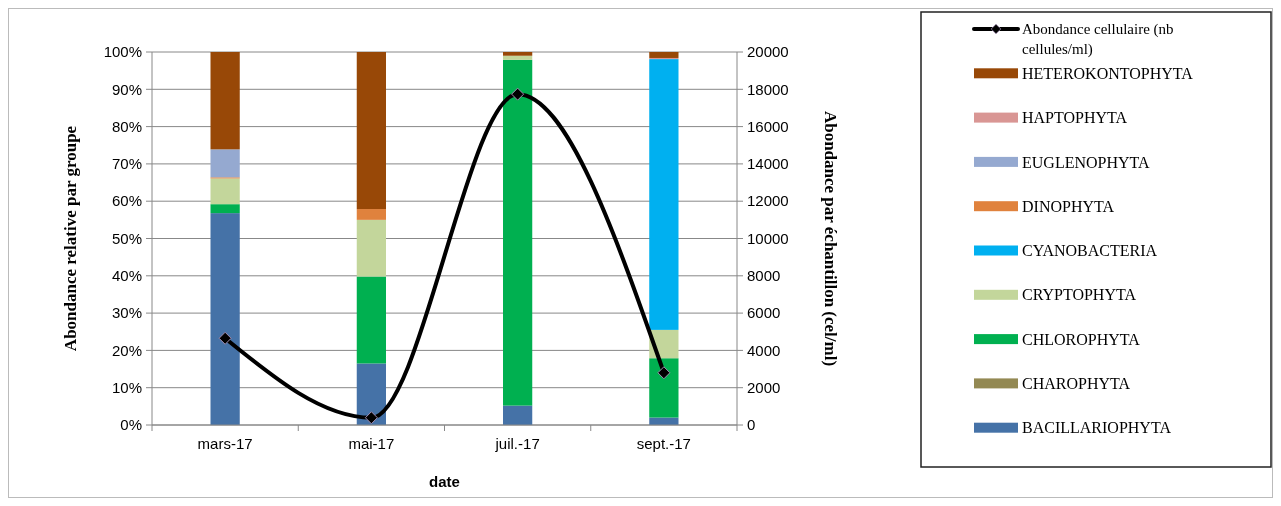 This screenshot has height=506, width=1281. I want to click on y2-tick-label: 14000, so click(768, 164).